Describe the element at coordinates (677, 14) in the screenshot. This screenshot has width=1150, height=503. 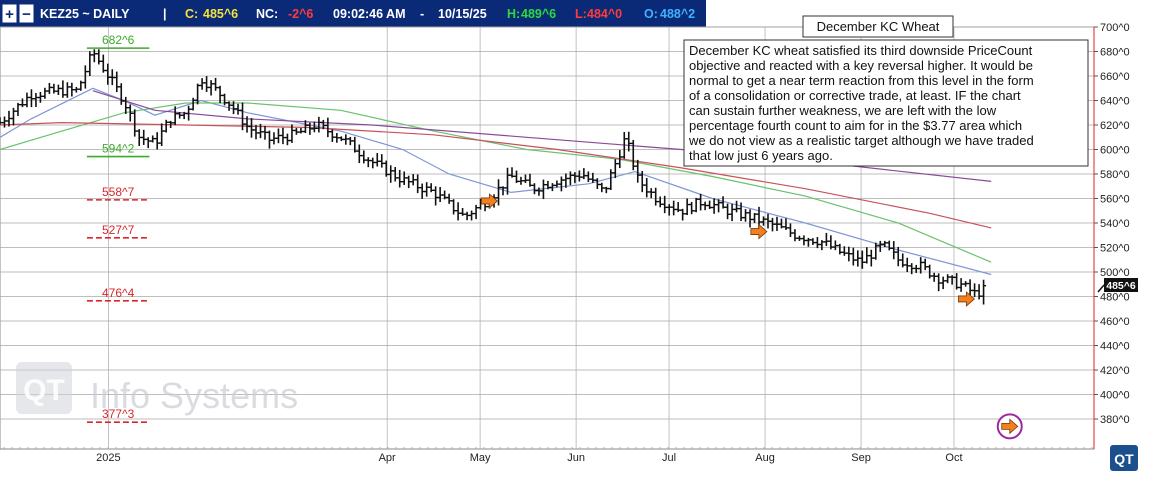
I see `open-value: 488^2` at that location.